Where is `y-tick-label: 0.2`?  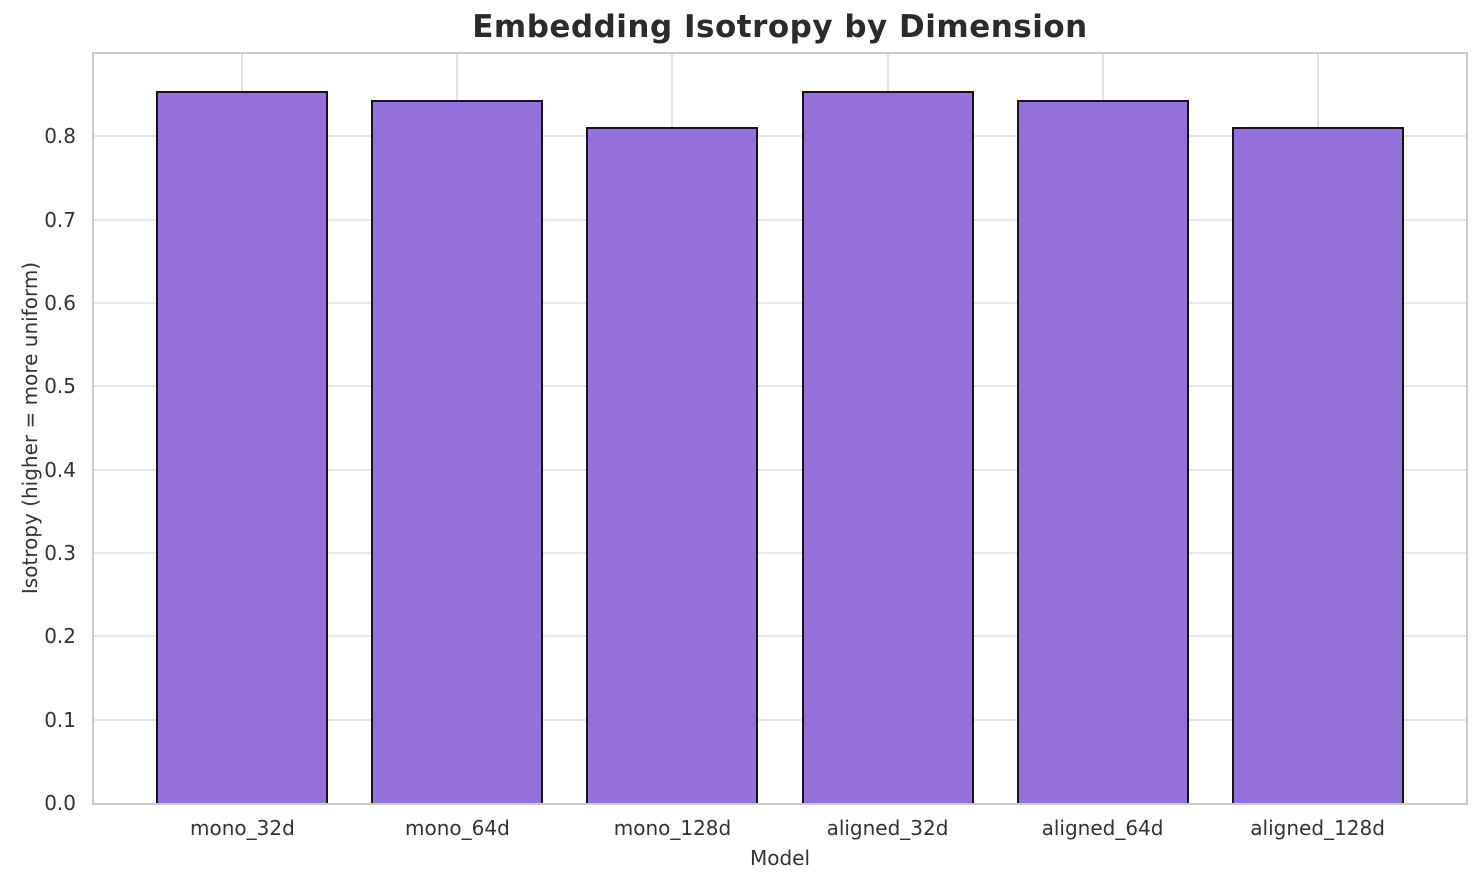 y-tick-label: 0.2 is located at coordinates (60, 636).